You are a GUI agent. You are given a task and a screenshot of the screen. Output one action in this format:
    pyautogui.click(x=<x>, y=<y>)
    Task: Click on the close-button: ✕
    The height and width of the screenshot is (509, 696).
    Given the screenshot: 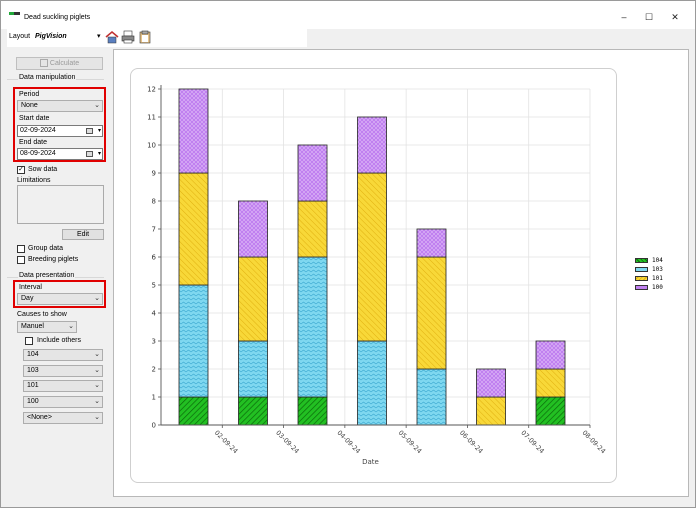 What is the action you would take?
    pyautogui.click(x=675, y=17)
    